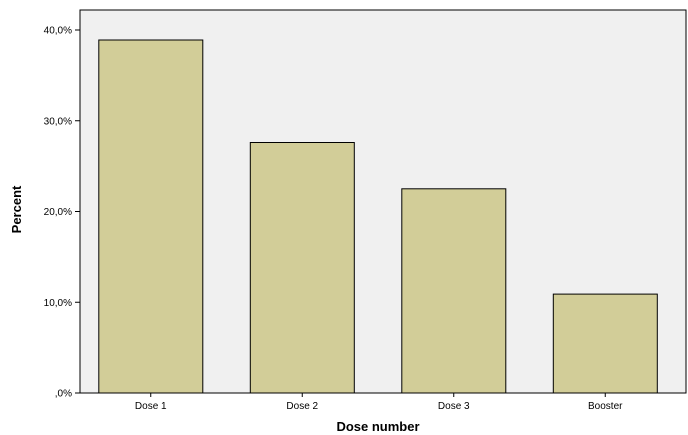 This screenshot has height=435, width=688. What do you see at coordinates (454, 406) in the screenshot?
I see `x-tick-label: Dose 3` at bounding box center [454, 406].